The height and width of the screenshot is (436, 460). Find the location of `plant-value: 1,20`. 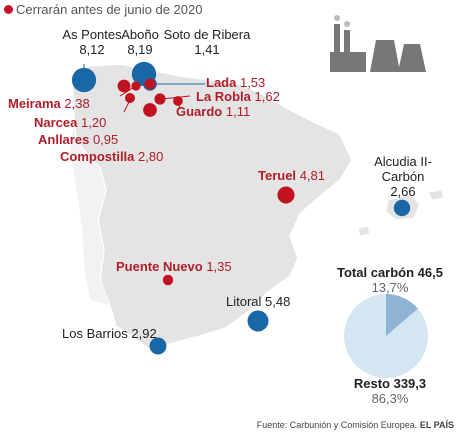

plant-value: 1,20 is located at coordinates (94, 122).